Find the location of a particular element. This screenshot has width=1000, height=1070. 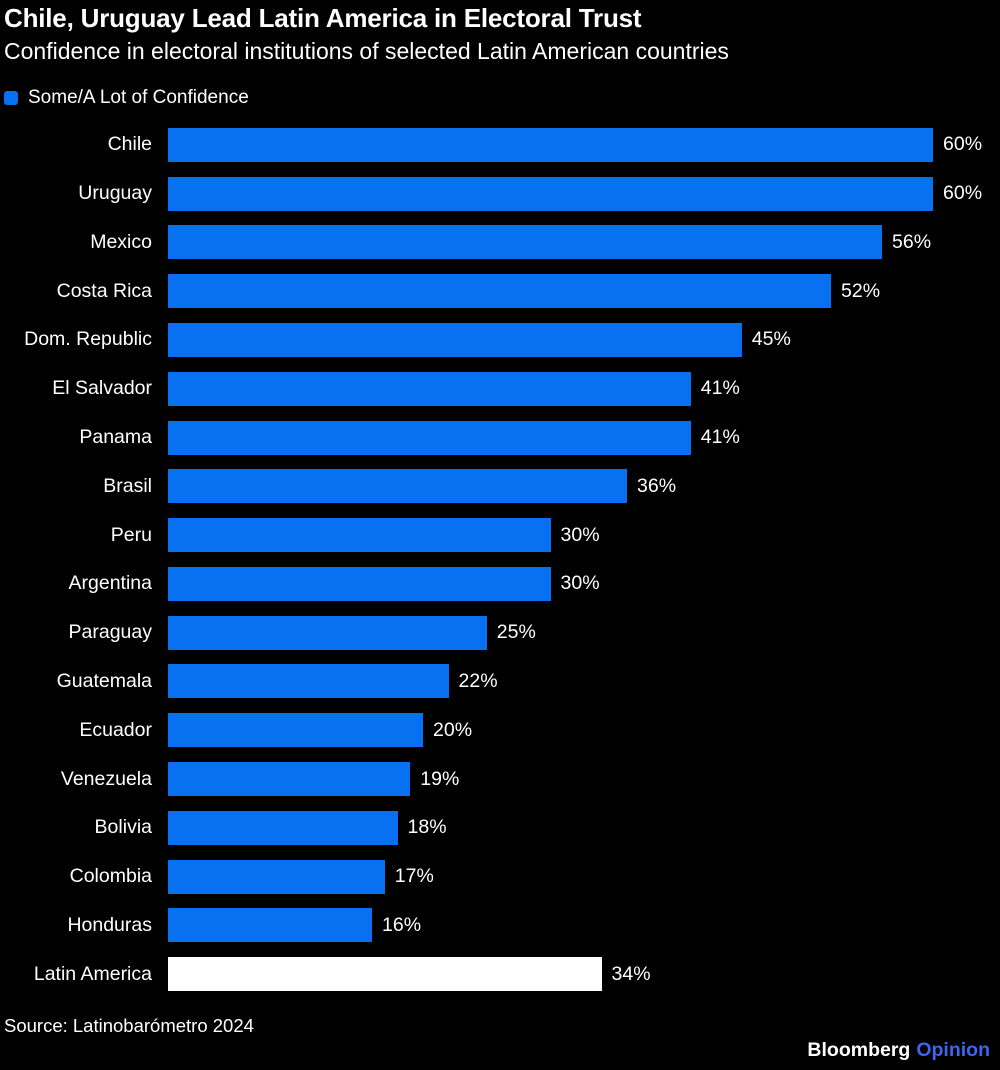

category-label: Bolivia is located at coordinates (123, 827).